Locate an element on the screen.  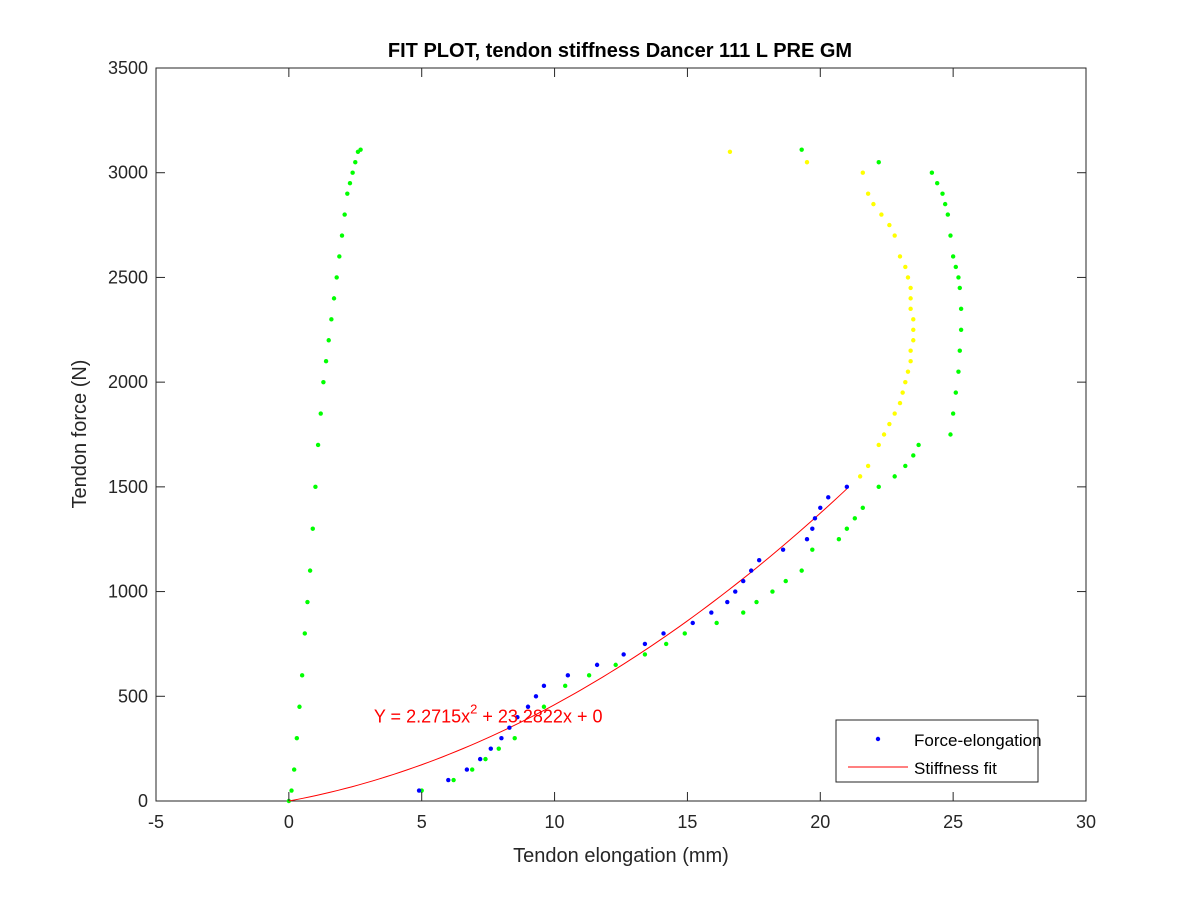
legend: Force-elongation Stiffness fit is located at coordinates (938, 751).